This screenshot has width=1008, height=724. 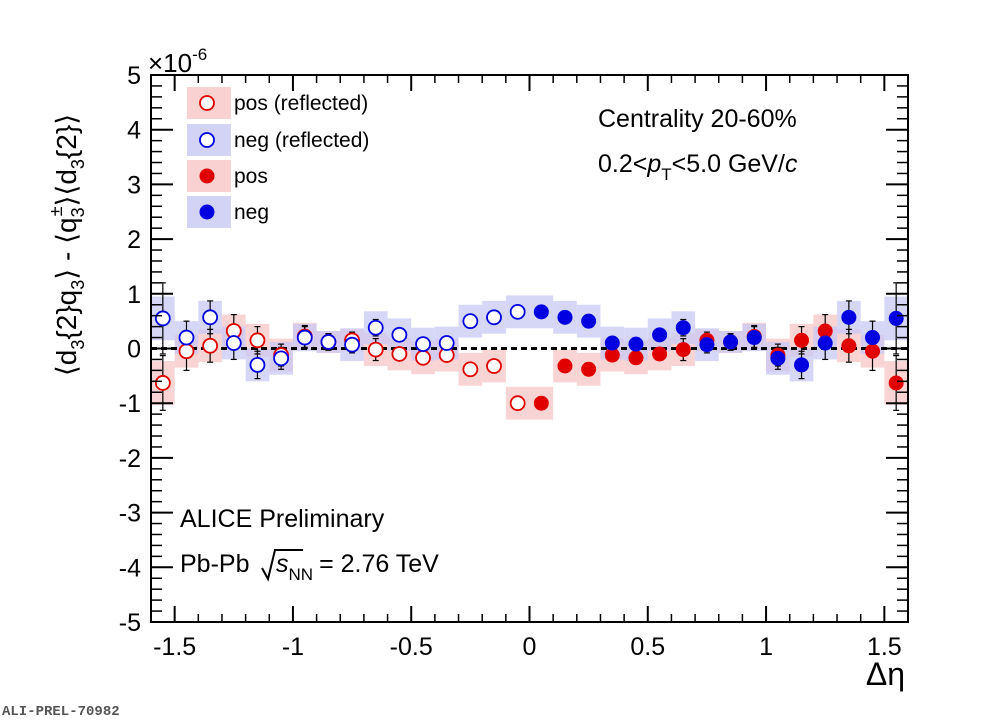 I want to click on y-tick-label: 5, so click(x=134, y=76).